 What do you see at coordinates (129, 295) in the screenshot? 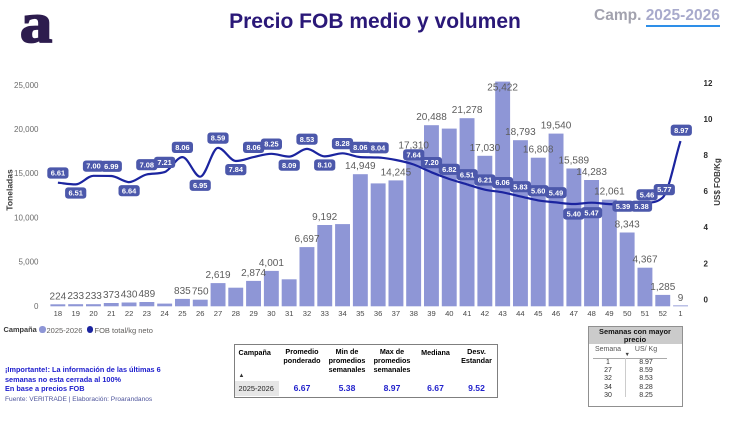
I see `svg-text: 430` at bounding box center [129, 295].